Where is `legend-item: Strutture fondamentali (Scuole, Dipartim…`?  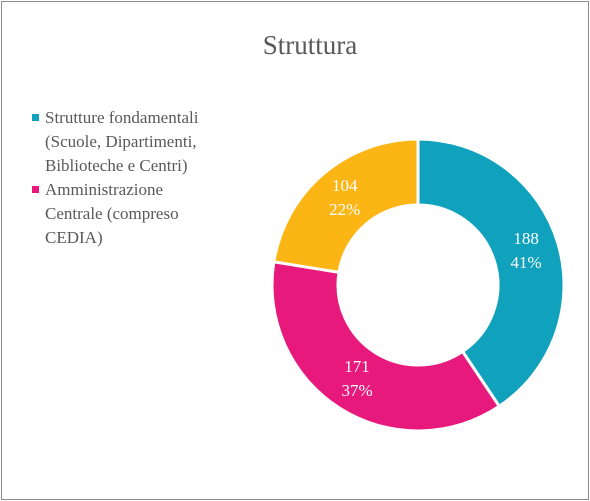
legend-item: Strutture fondamentali (Scuole, Dipartim… is located at coordinates (132, 142).